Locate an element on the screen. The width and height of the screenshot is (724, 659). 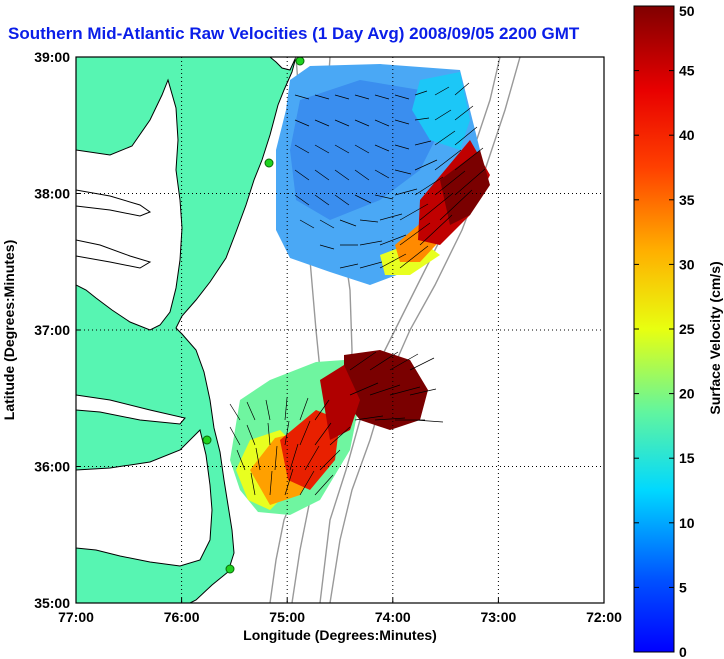
y-tick-label: 39:00 is located at coordinates (52, 57).